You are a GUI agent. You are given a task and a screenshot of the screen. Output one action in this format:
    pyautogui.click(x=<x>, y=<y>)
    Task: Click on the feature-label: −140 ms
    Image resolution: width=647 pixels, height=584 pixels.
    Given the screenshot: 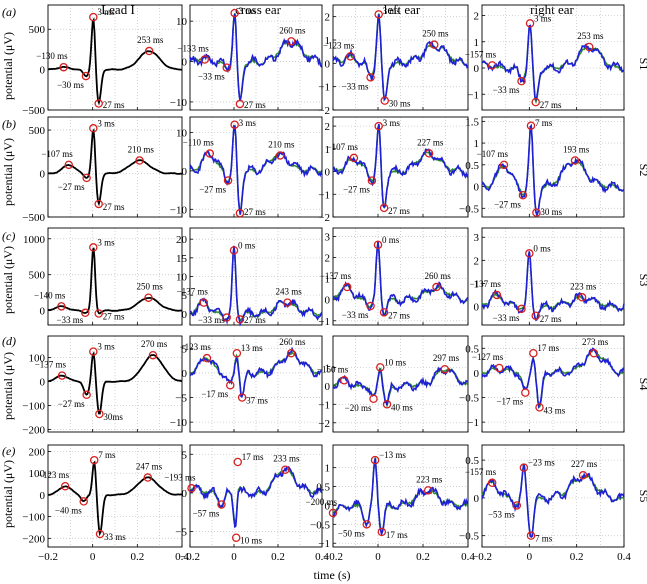 What is the action you would take?
    pyautogui.click(x=50, y=295)
    